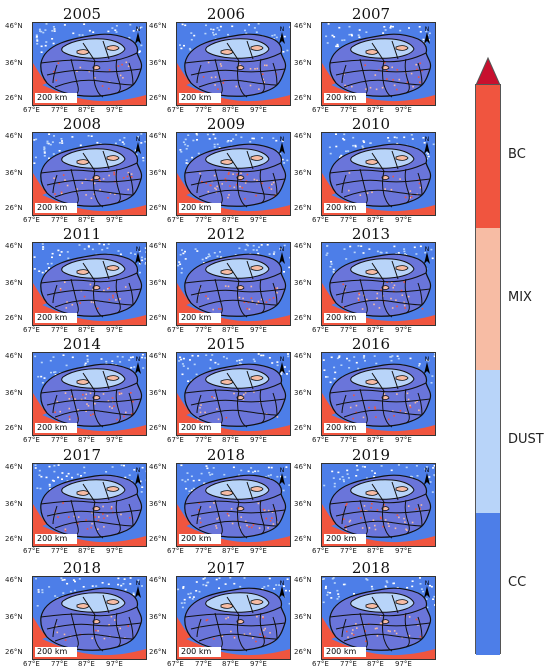  What do you see at coordinates (303, 318) in the screenshot?
I see `lat-tick-label: 26°N` at bounding box center [303, 318].